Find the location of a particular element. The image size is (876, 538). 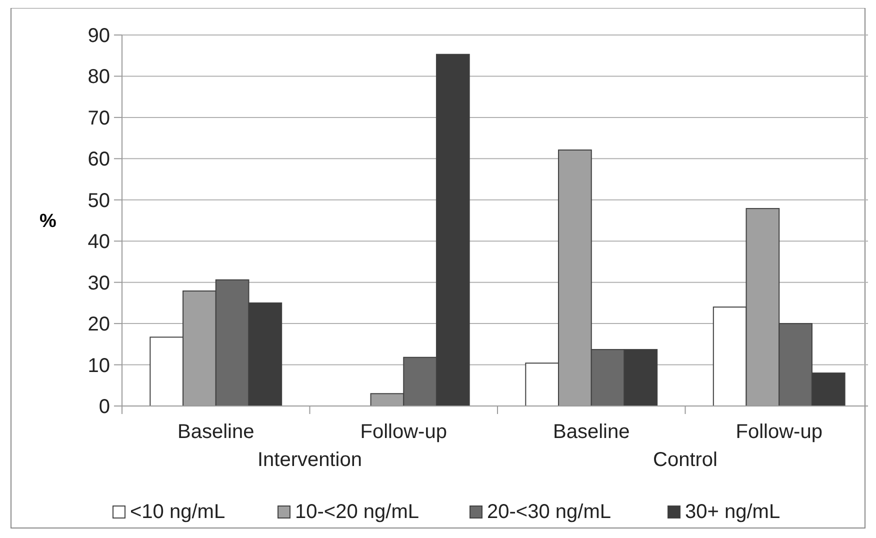

y-tick-label: 30 is located at coordinates (99, 283).